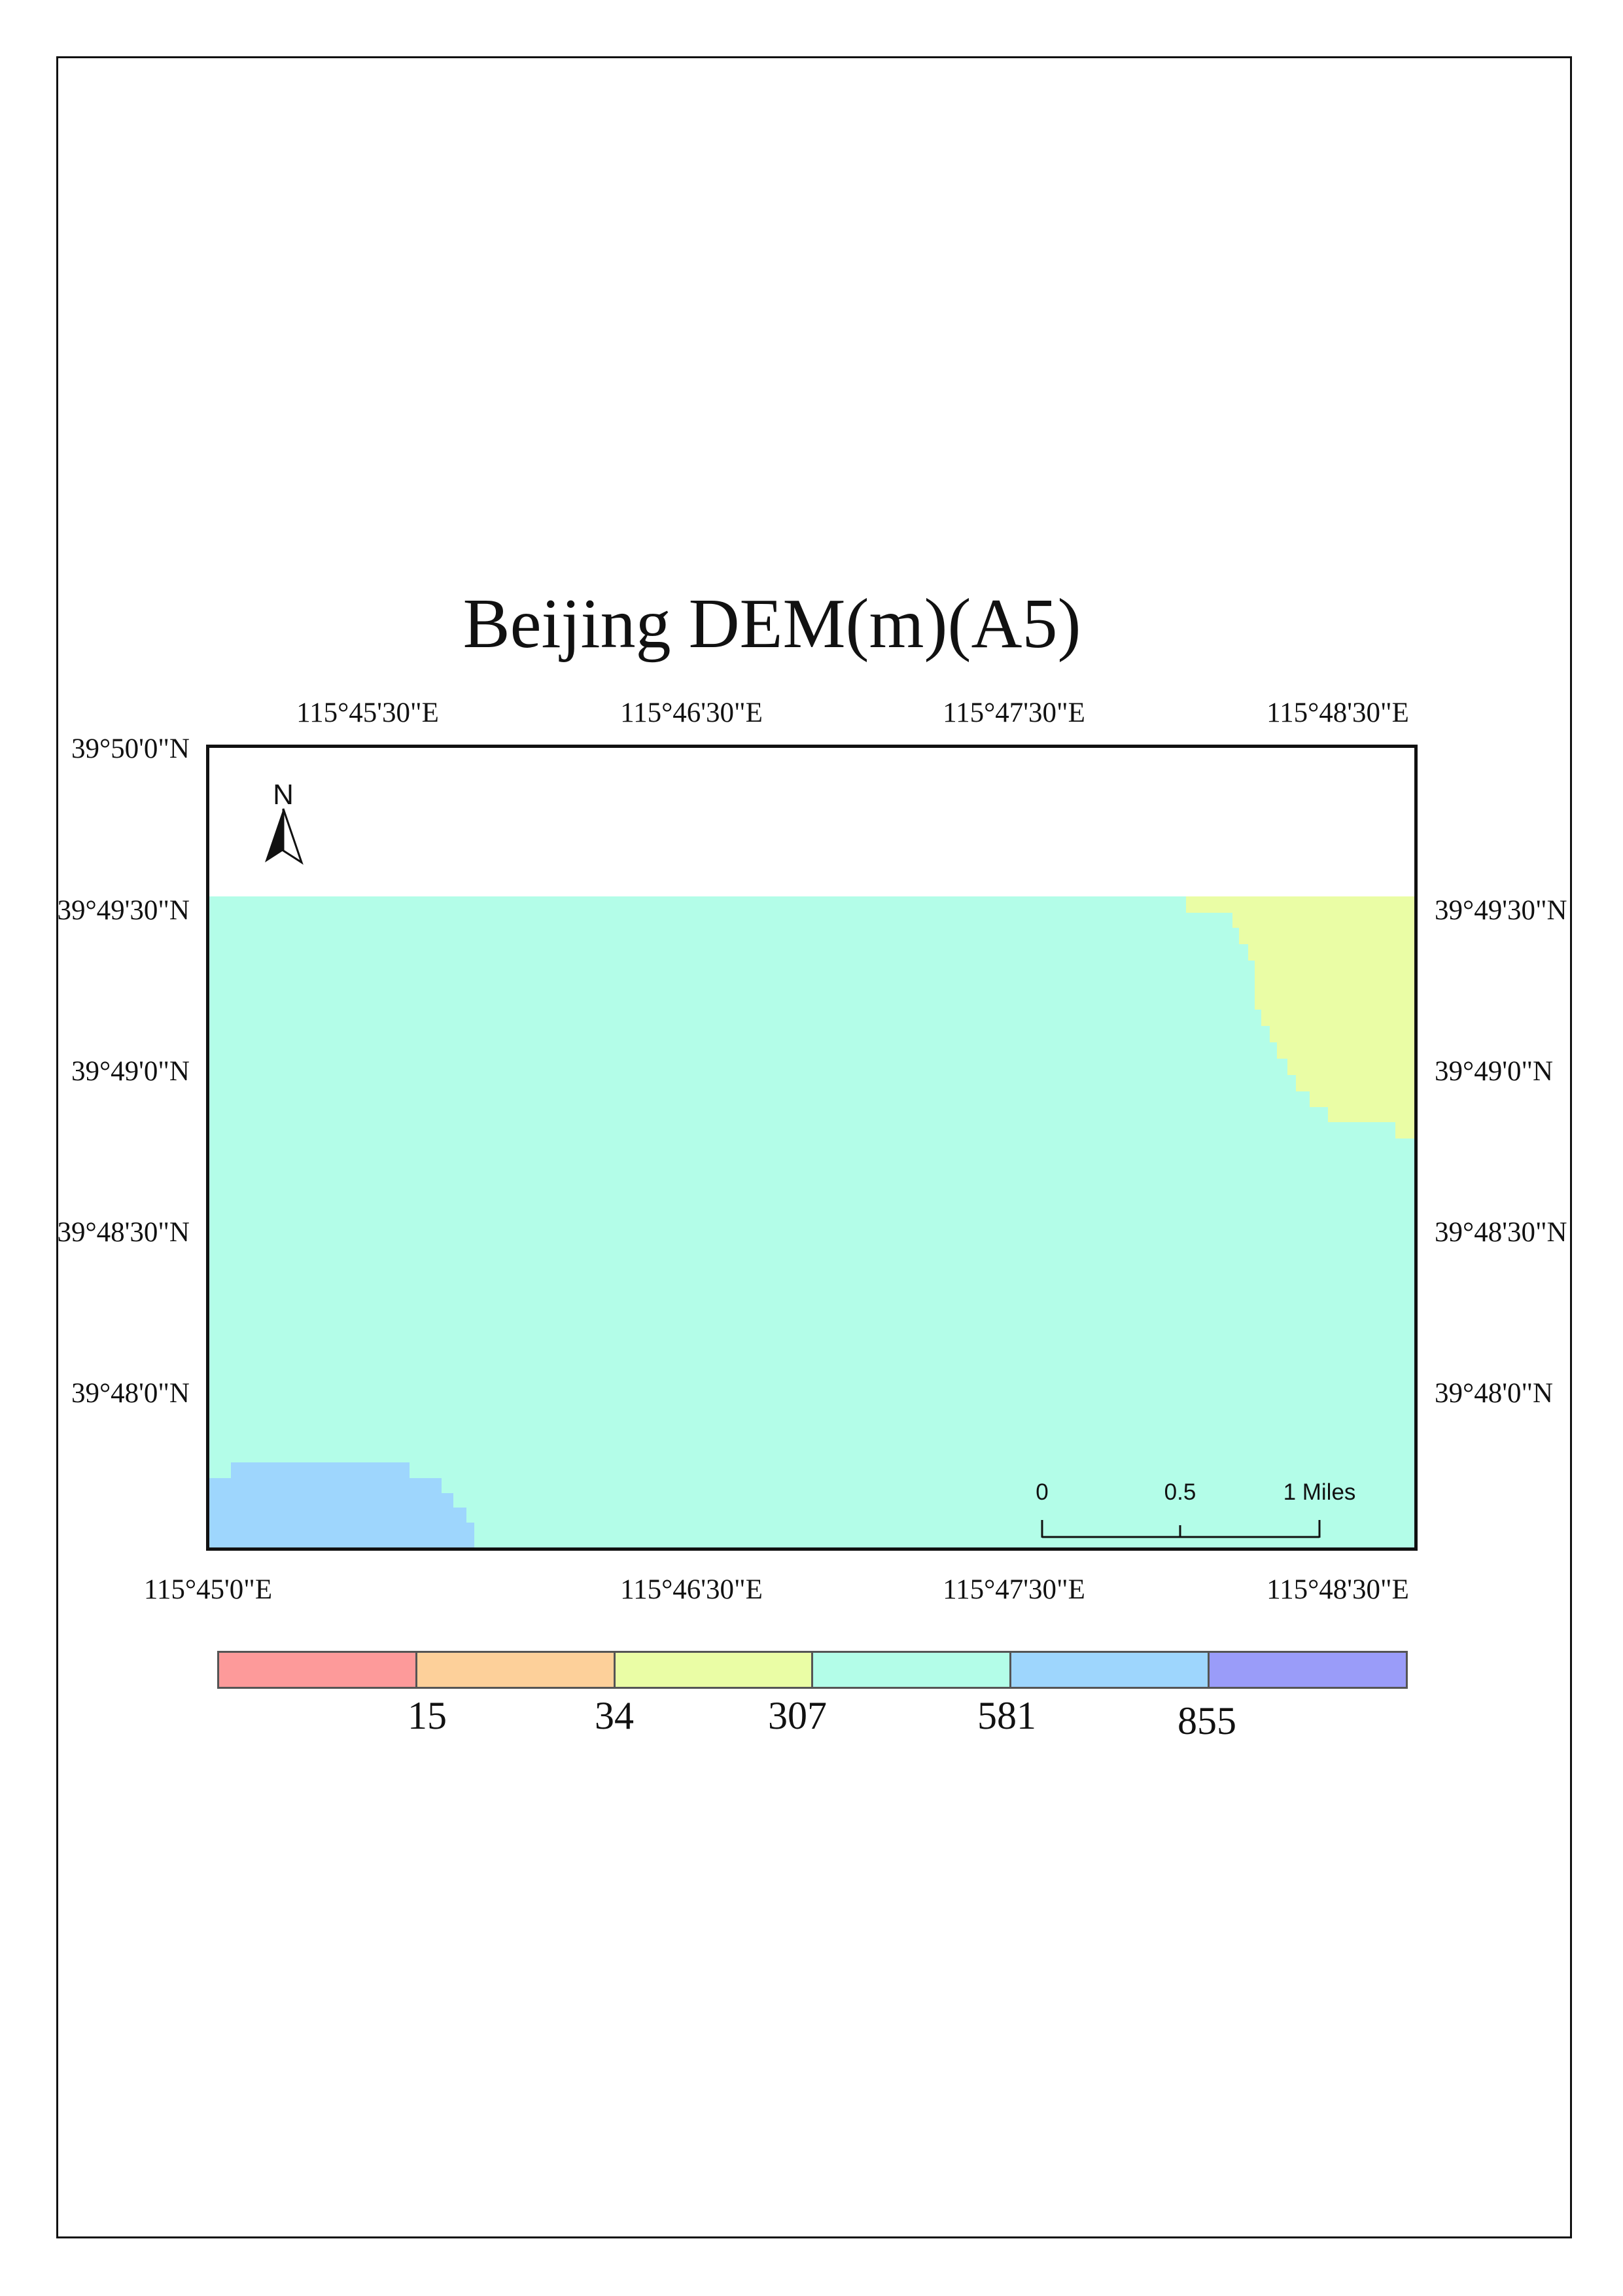  What do you see at coordinates (283, 795) in the screenshot?
I see `north-label: N` at bounding box center [283, 795].